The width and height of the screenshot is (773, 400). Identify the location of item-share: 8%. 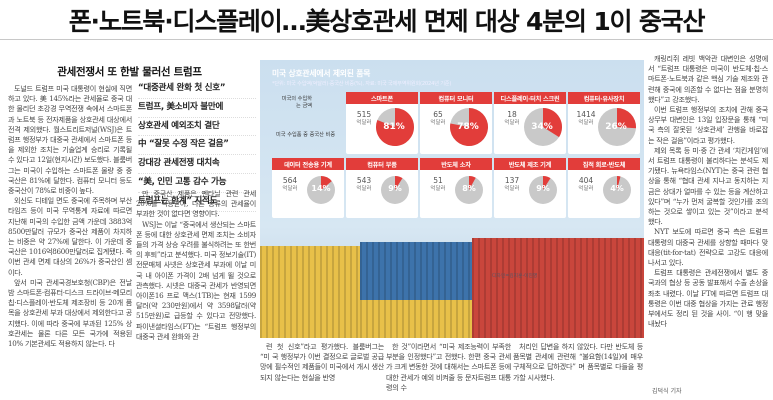
(469, 188).